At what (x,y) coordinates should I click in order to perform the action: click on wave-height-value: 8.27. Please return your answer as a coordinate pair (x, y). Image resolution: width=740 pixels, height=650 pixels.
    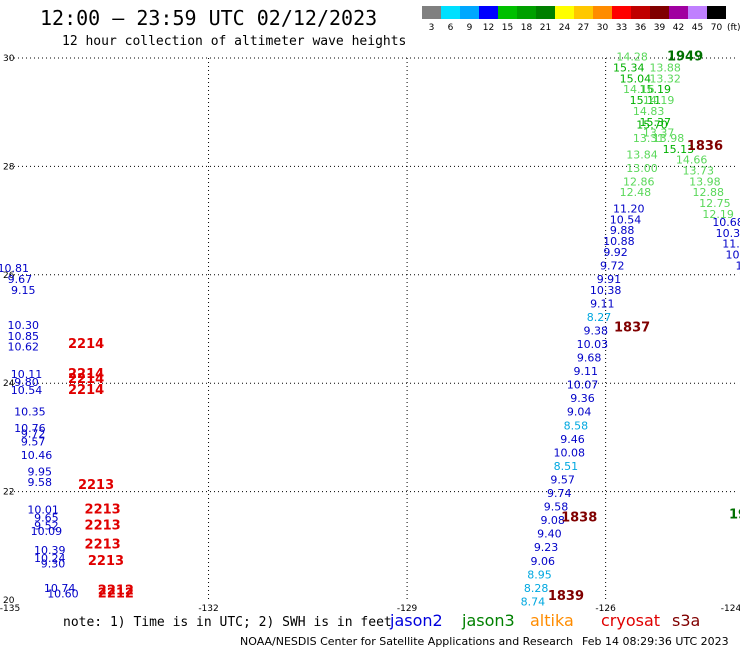
    Looking at the image, I should click on (599, 317).